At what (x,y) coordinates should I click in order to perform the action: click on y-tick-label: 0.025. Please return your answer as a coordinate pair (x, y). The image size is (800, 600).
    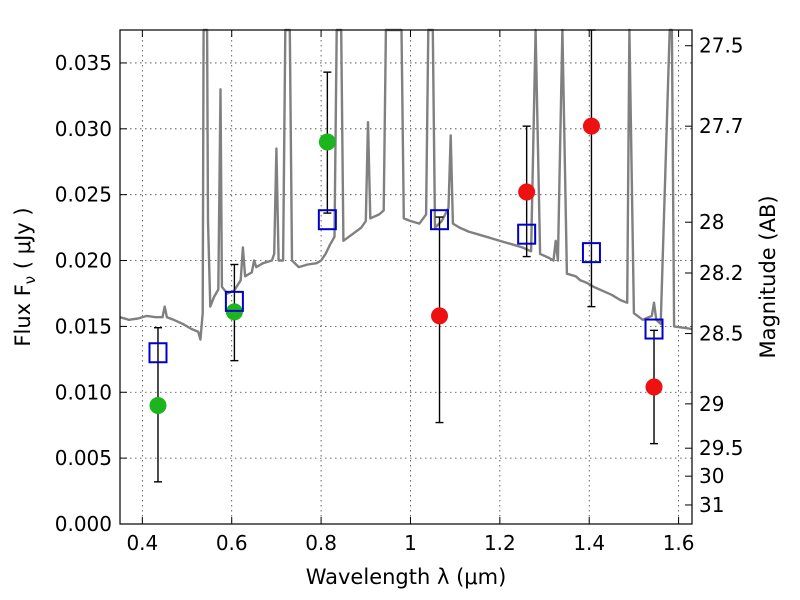
    Looking at the image, I should click on (83, 195).